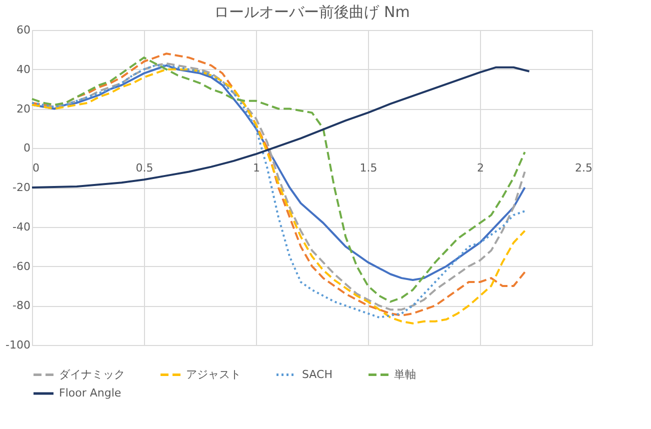 The image size is (651, 429). What do you see at coordinates (583, 168) in the screenshot?
I see `x-tick-label: 2.5` at bounding box center [583, 168].